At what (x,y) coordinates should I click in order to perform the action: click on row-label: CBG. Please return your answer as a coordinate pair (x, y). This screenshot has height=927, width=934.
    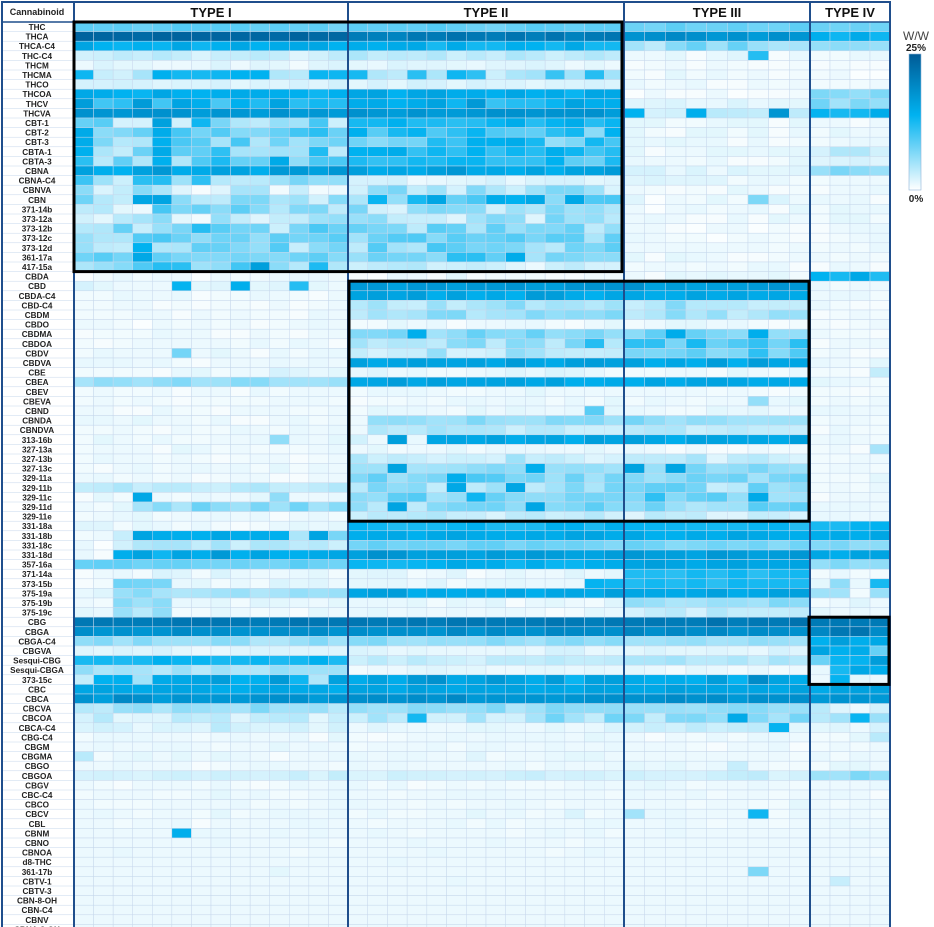
    Looking at the image, I should click on (37, 622).